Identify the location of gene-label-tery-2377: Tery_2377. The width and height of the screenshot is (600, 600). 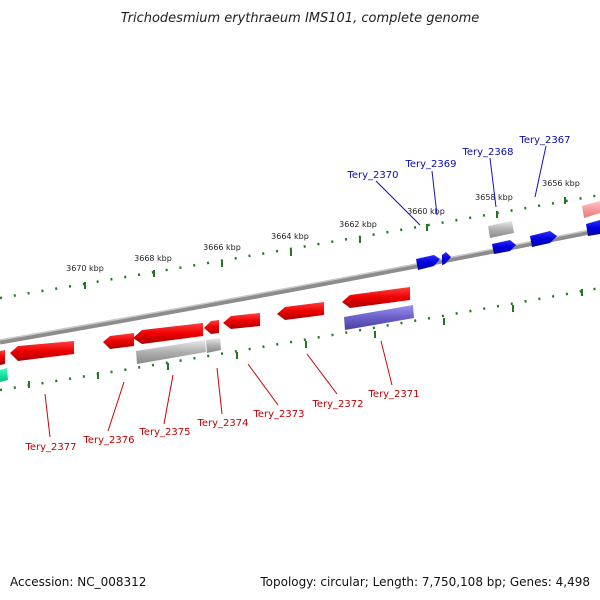
(50, 447).